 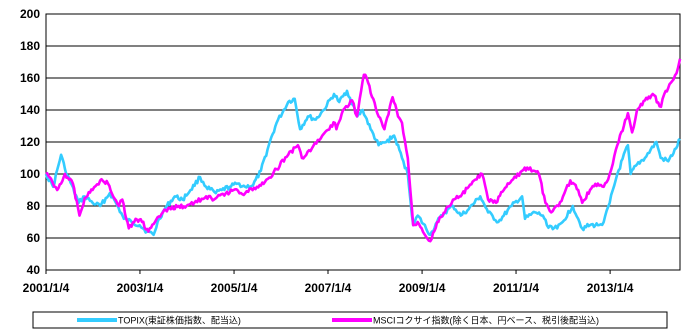 I want to click on y-tick-label: 100, so click(x=30, y=174).